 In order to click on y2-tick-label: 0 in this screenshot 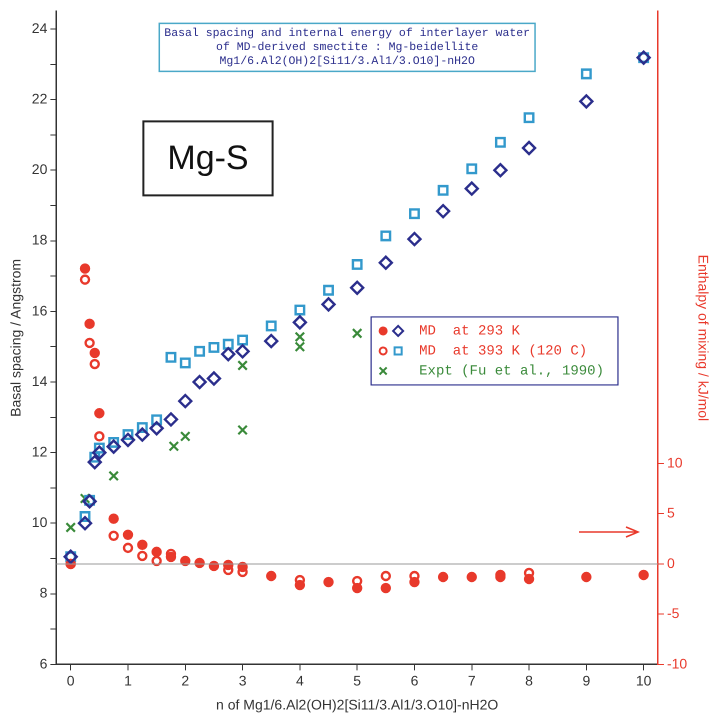, I will do `click(670, 562)`.